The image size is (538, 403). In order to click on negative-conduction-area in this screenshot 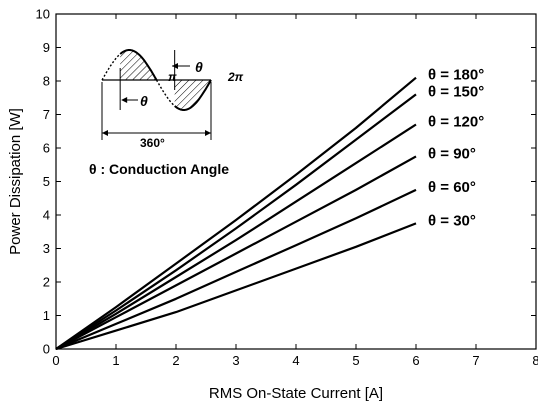, I will do `click(192, 95)`.